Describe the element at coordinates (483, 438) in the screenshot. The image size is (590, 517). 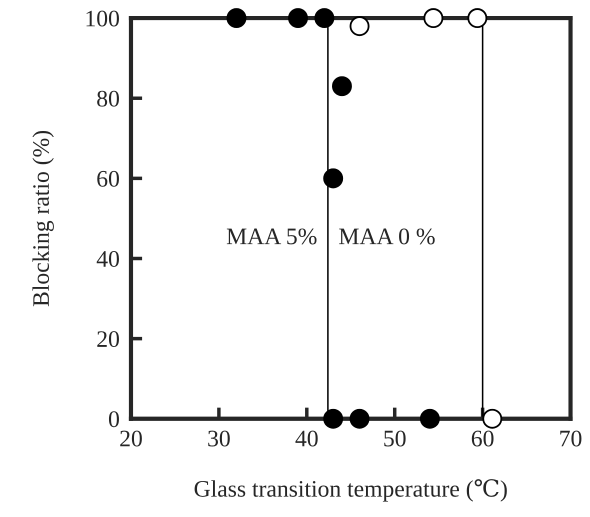
I see `x-tick-label: 60` at that location.